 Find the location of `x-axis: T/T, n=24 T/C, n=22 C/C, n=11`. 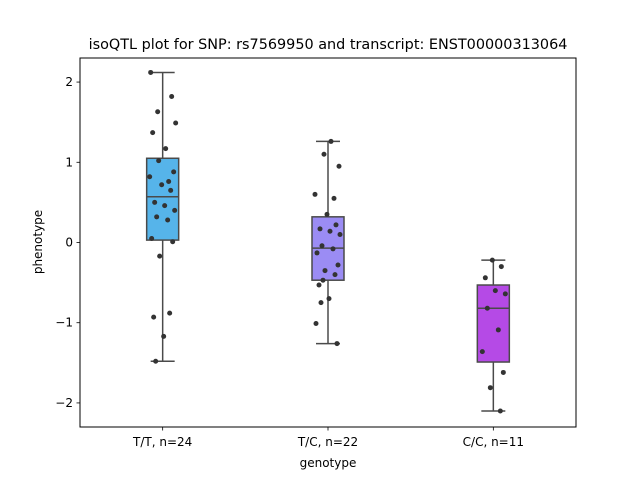

x-axis: T/T, n=24 T/C, n=22 C/C, n=11 is located at coordinates (328, 438).